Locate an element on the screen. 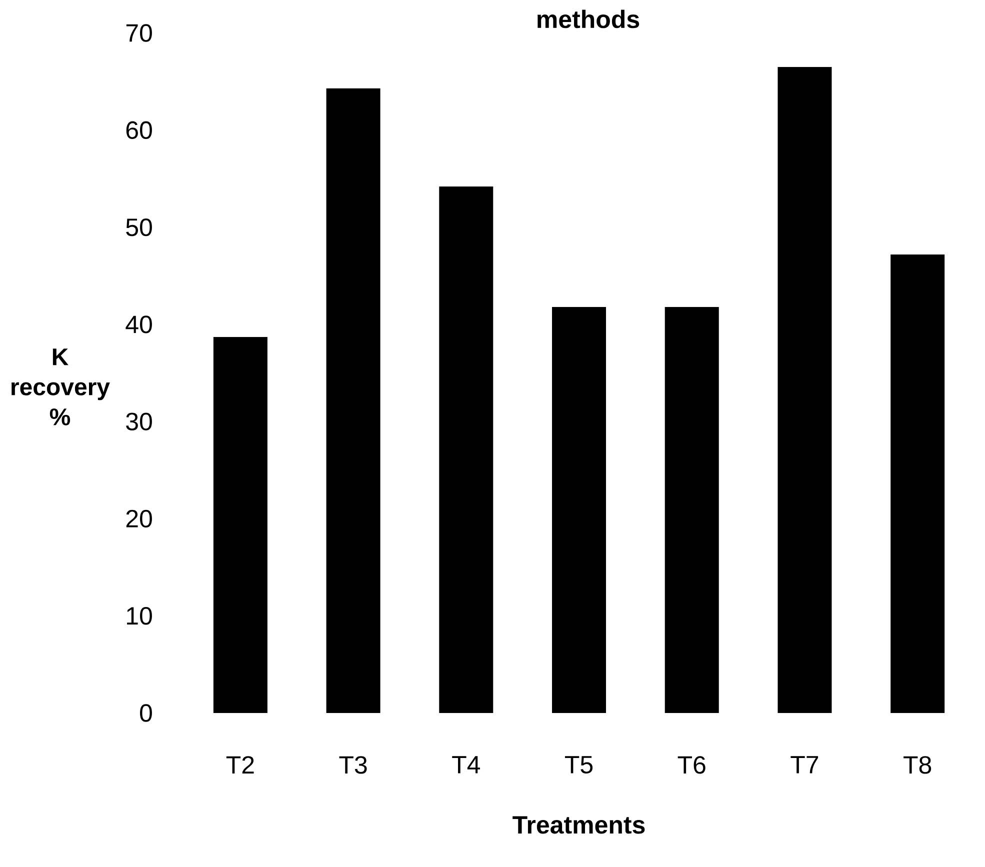 The height and width of the screenshot is (867, 985). y-tick-label: 60 is located at coordinates (139, 130).